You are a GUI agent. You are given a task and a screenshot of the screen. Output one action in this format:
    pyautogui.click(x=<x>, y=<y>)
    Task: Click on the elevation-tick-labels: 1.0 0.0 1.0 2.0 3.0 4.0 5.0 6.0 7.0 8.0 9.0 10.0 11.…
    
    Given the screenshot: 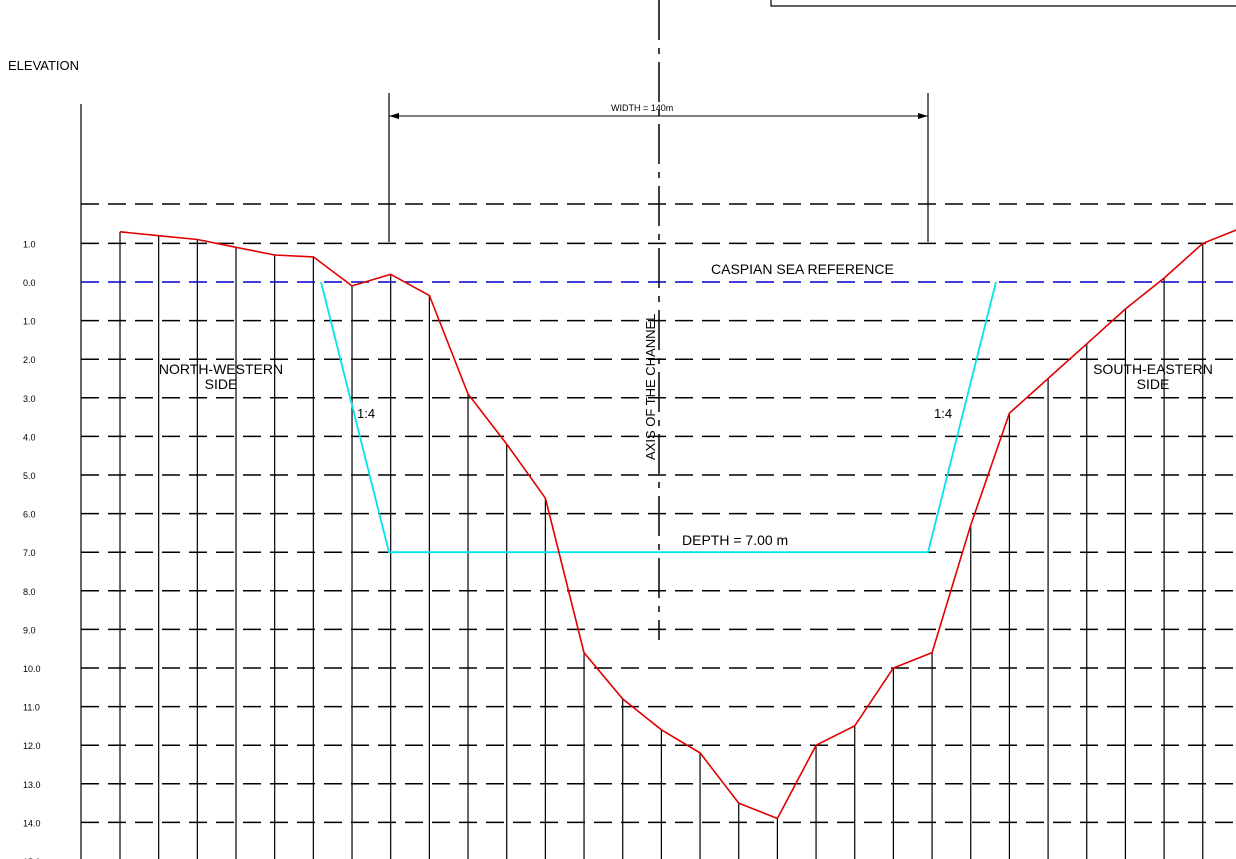 What is the action you would take?
    pyautogui.click(x=32, y=549)
    